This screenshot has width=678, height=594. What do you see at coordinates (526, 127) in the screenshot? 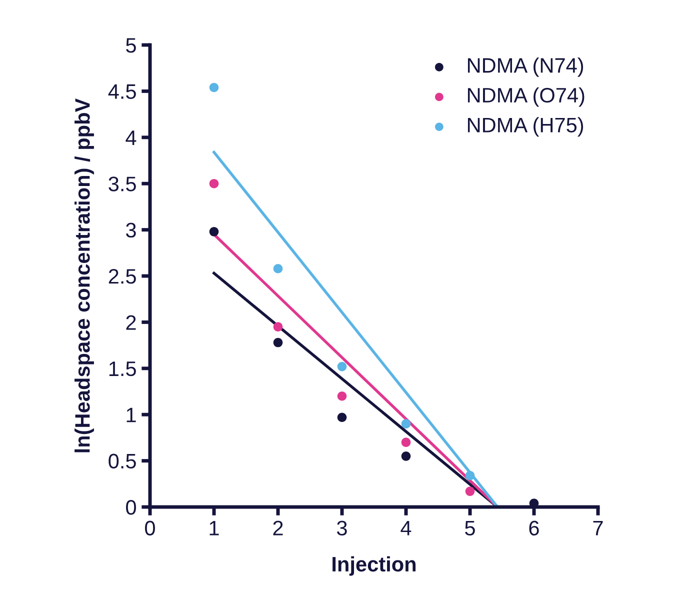
I see `legend-label: NDMA (H75)` at bounding box center [526, 127].